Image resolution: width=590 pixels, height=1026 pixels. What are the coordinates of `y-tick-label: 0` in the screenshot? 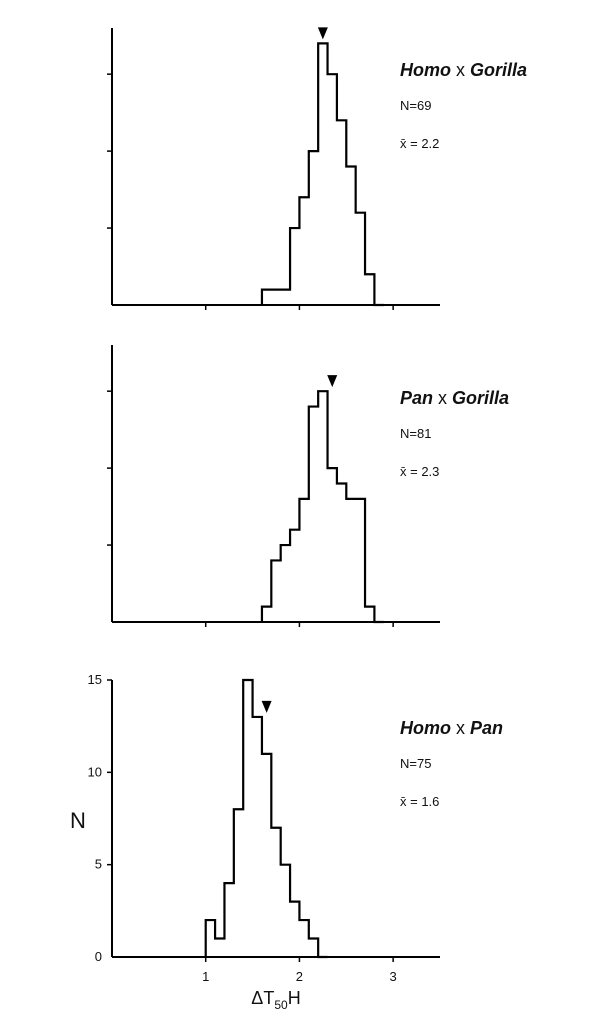 It's located at (98, 956).